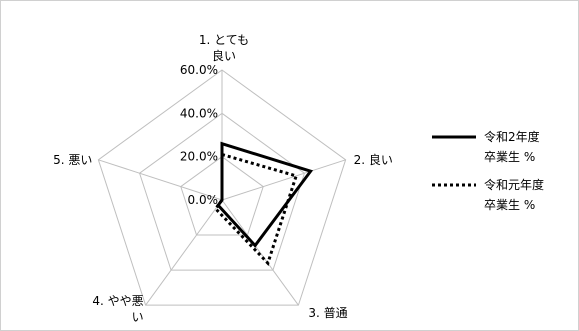 Image resolution: width=579 pixels, height=331 pixels. Describe the element at coordinates (327, 313) in the screenshot. I see `category-label-3: 3. 普通` at that location.